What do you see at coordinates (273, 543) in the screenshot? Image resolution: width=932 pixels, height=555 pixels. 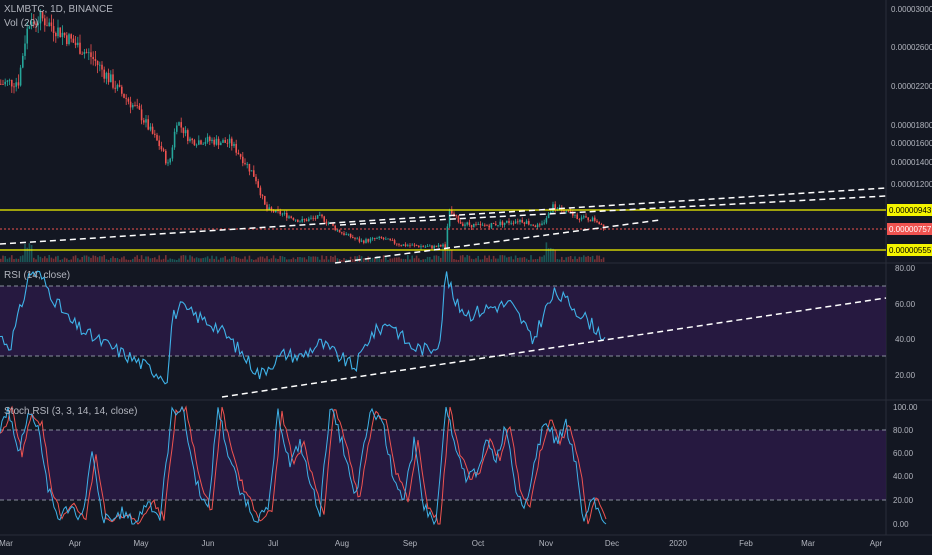 I see `time-tick: Jul` at bounding box center [273, 543].